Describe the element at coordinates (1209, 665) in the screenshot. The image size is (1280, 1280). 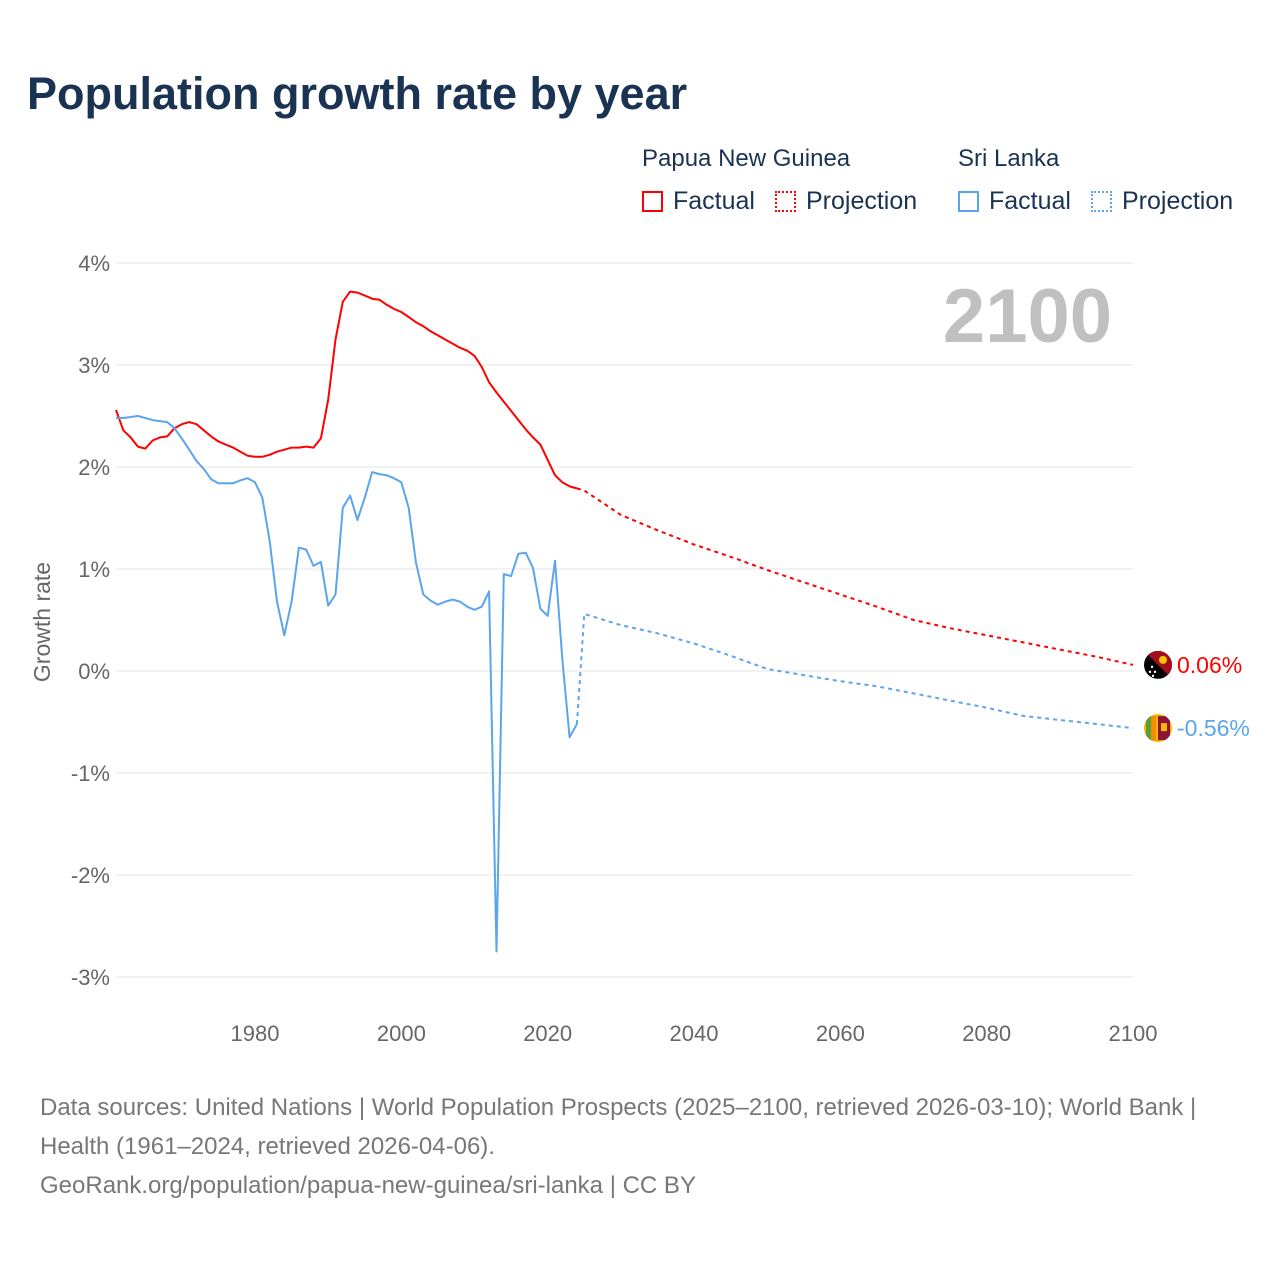
I see `end-label-png: 0.06%` at that location.